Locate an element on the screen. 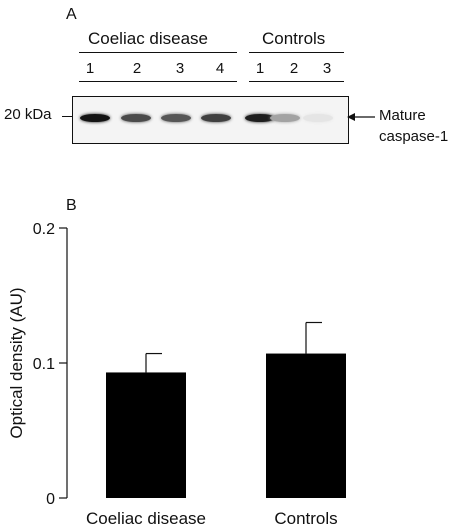 The image size is (460, 530). lane-label-control-2: 2 is located at coordinates (294, 68).